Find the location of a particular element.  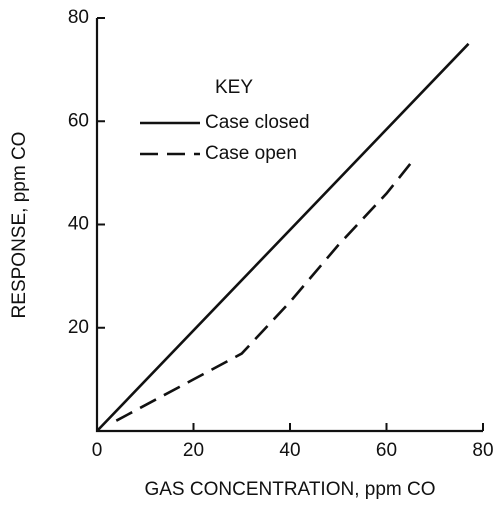

x-tick-label: 40 is located at coordinates (289, 450).